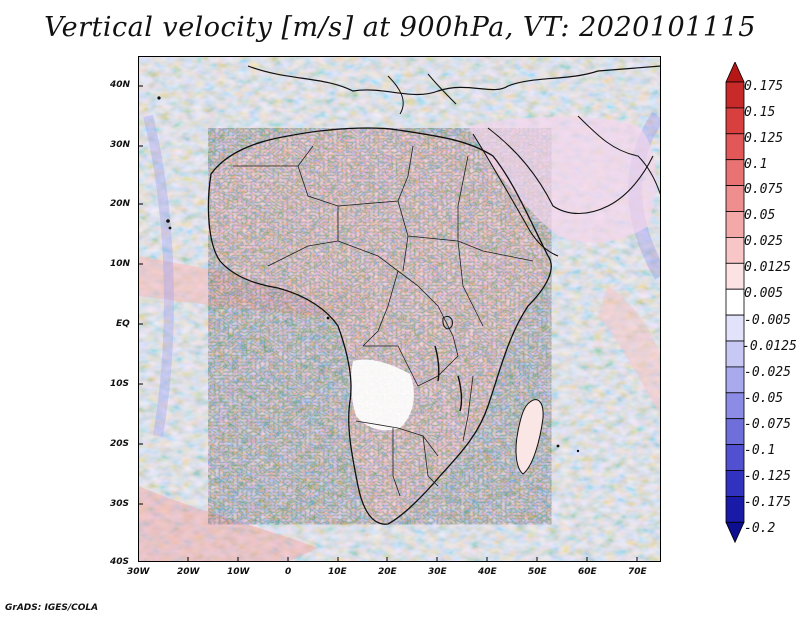  I want to click on colorbar-label-1: 0.15, so click(760, 112).